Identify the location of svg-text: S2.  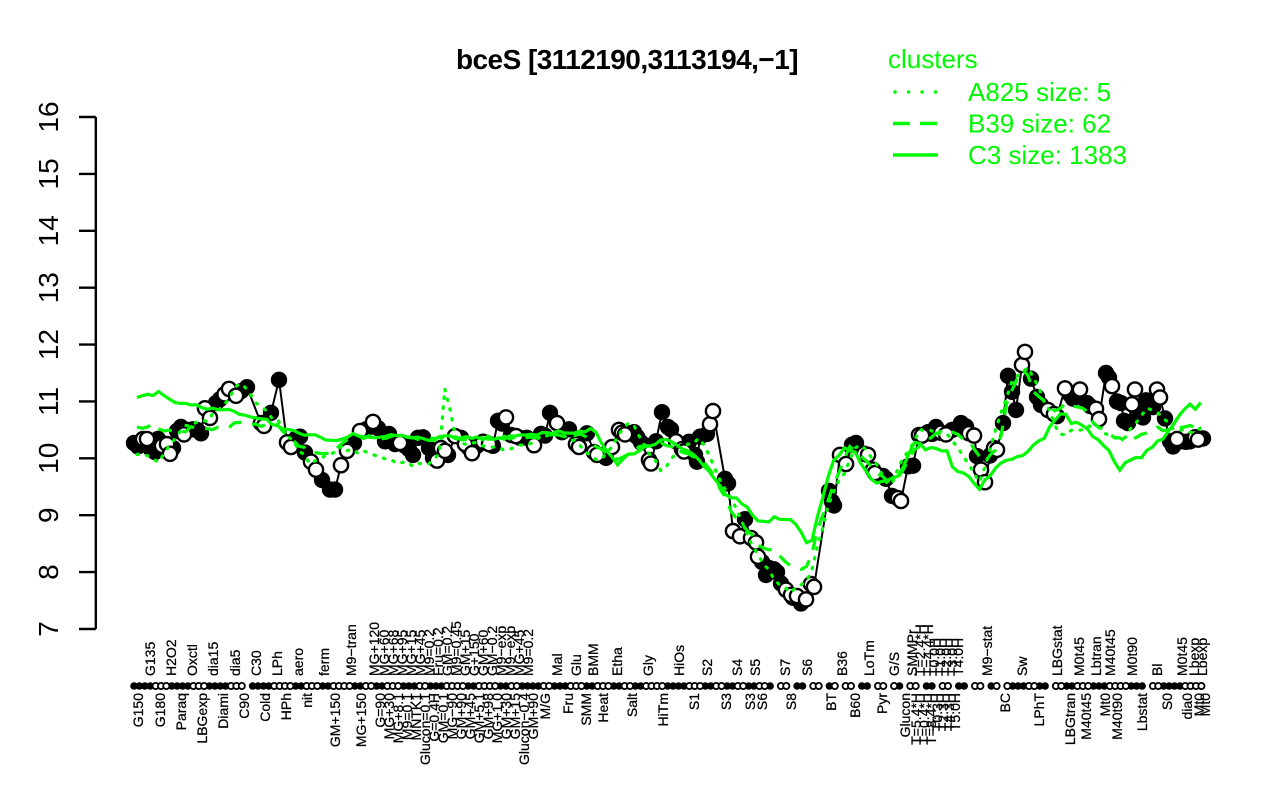
(707, 667).